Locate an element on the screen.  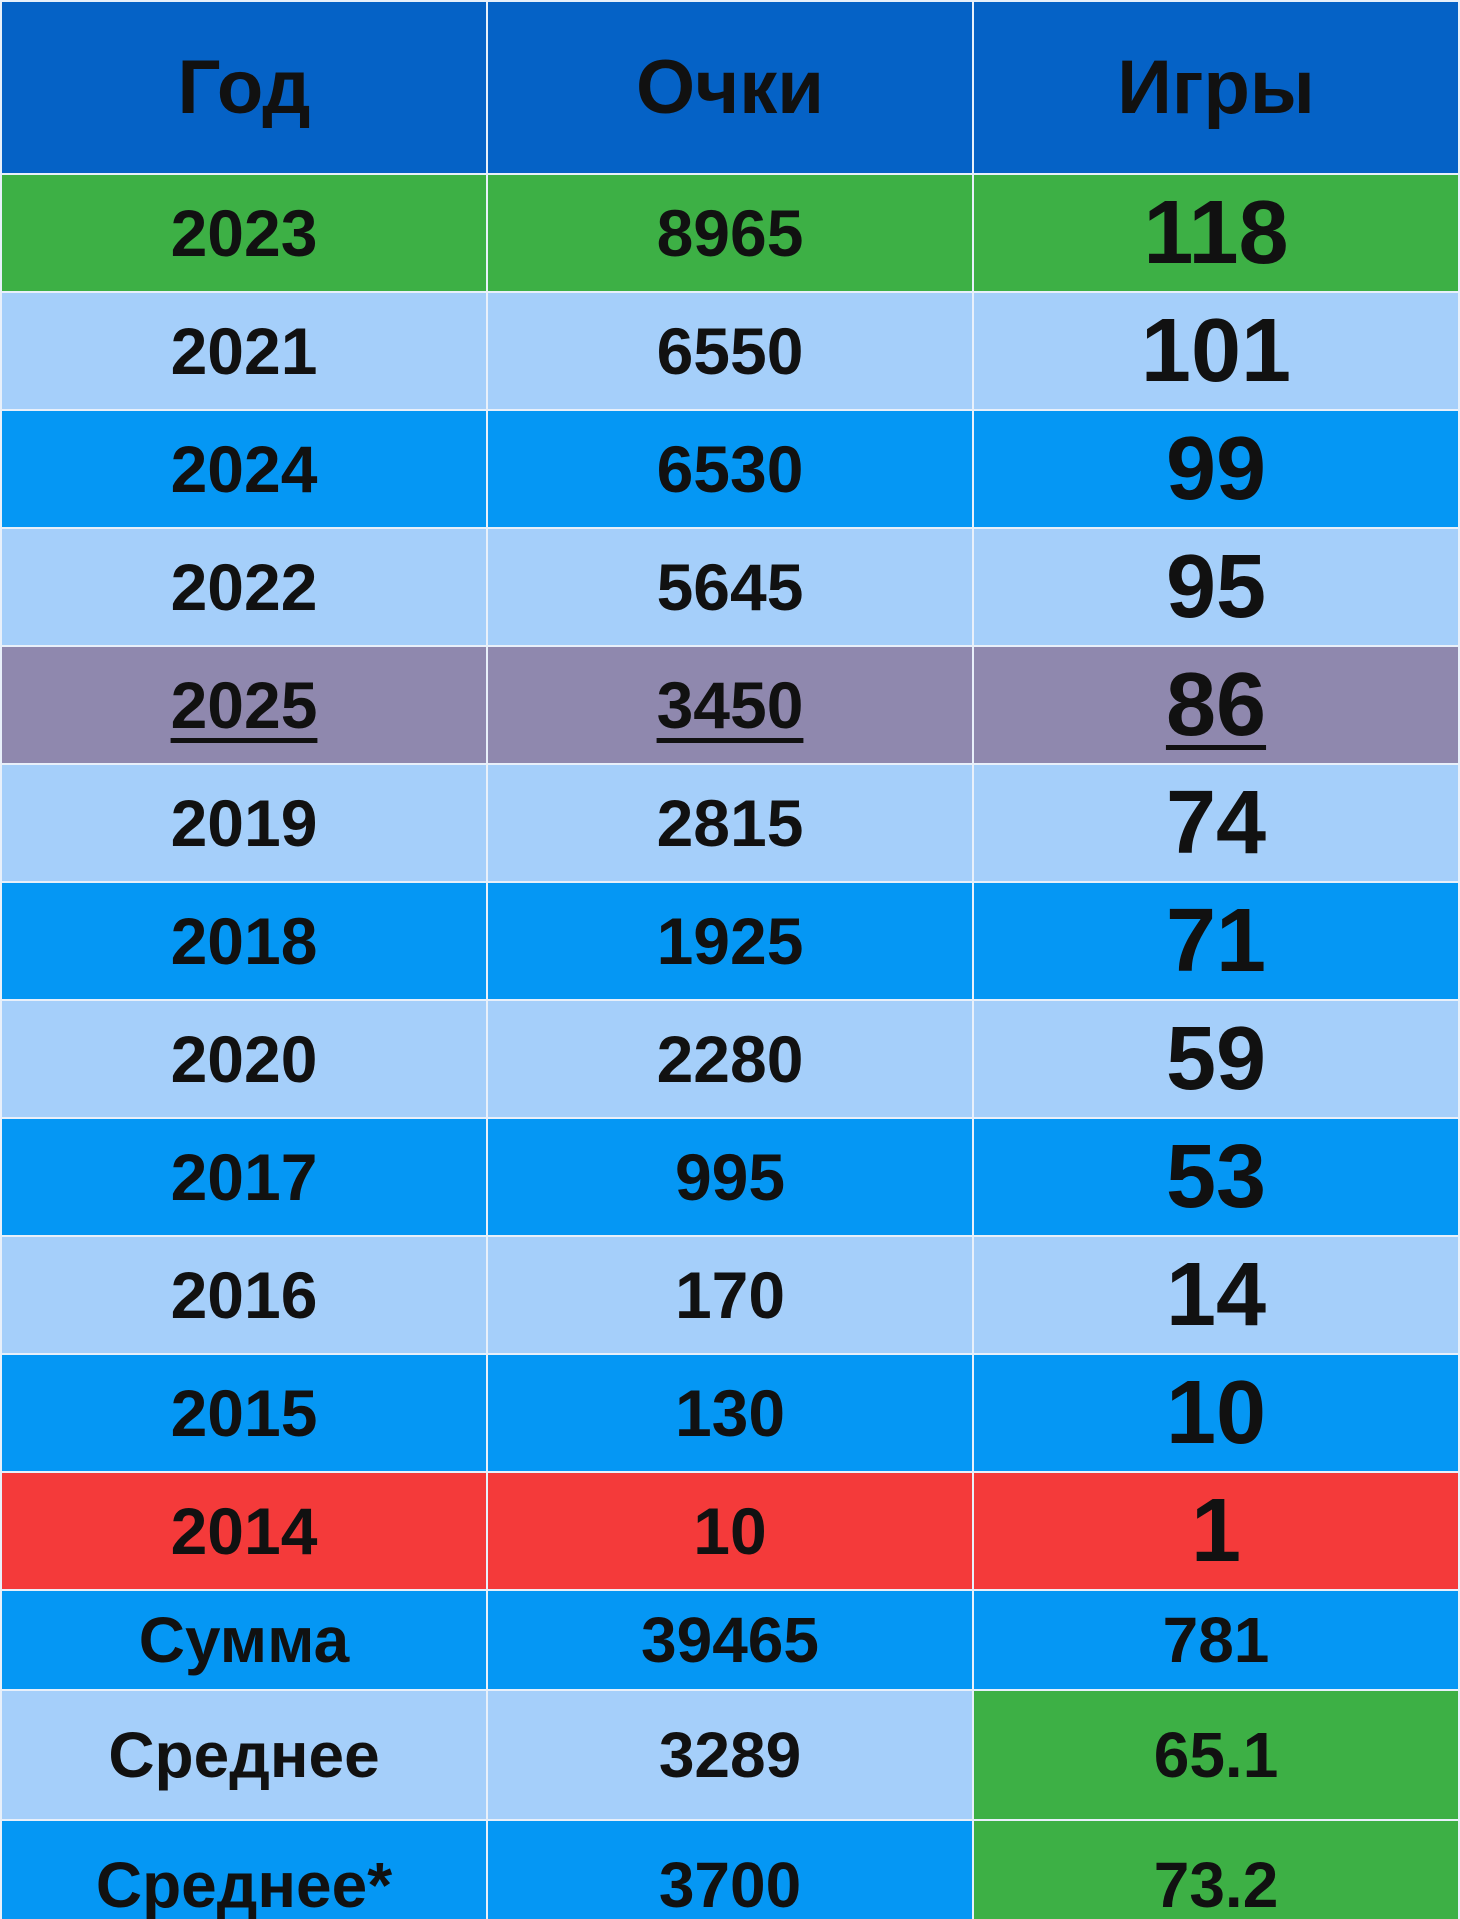
table-row: 2021 6550 101 is located at coordinates (730, 351).